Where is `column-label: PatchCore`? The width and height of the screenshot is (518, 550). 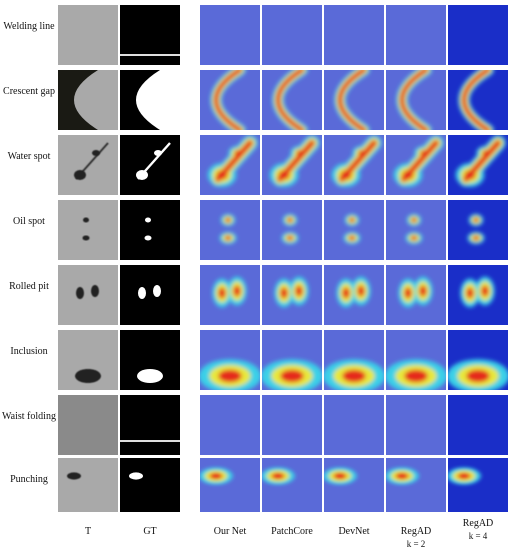
column-label: PatchCore is located at coordinates (292, 532).